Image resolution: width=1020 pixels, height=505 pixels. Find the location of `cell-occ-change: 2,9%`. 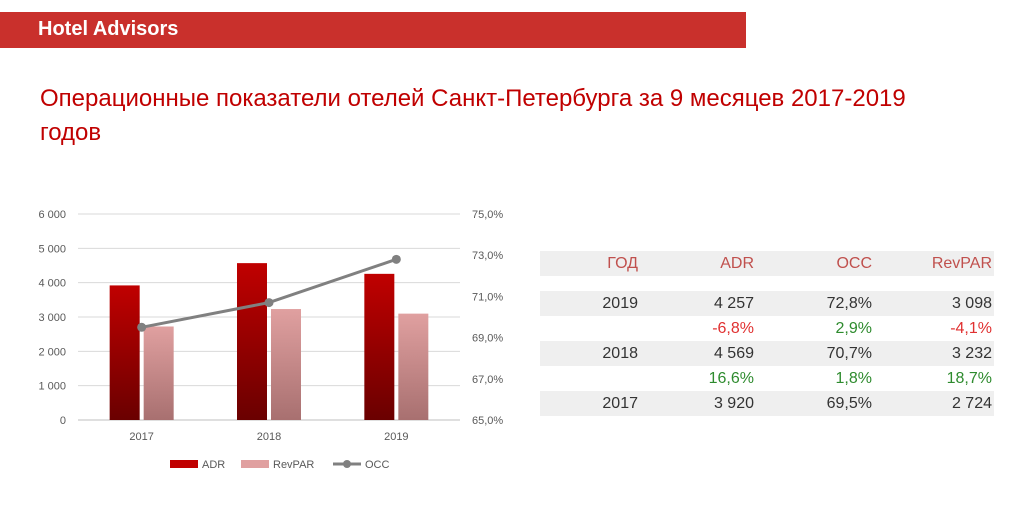

cell-occ-change: 2,9% is located at coordinates (853, 328).